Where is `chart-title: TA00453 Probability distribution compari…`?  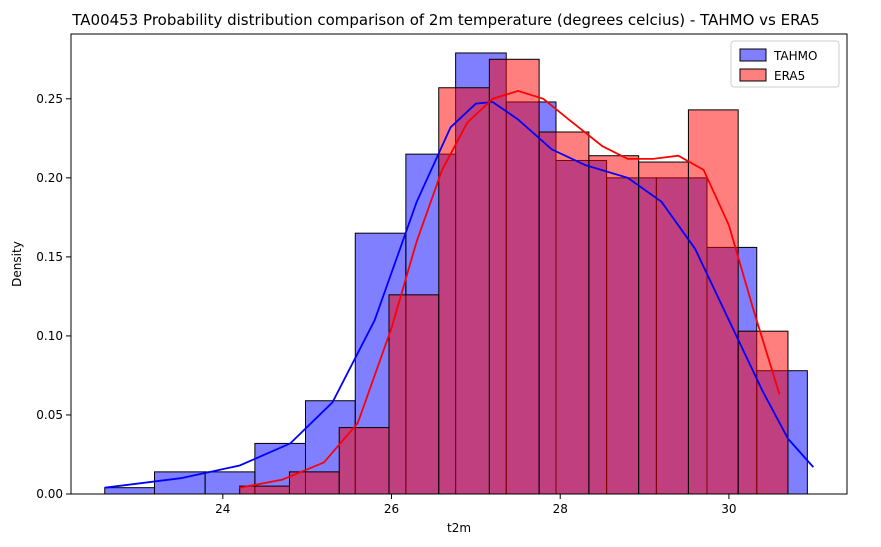
chart-title: TA00453 Probability distribution compari… is located at coordinates (445, 20).